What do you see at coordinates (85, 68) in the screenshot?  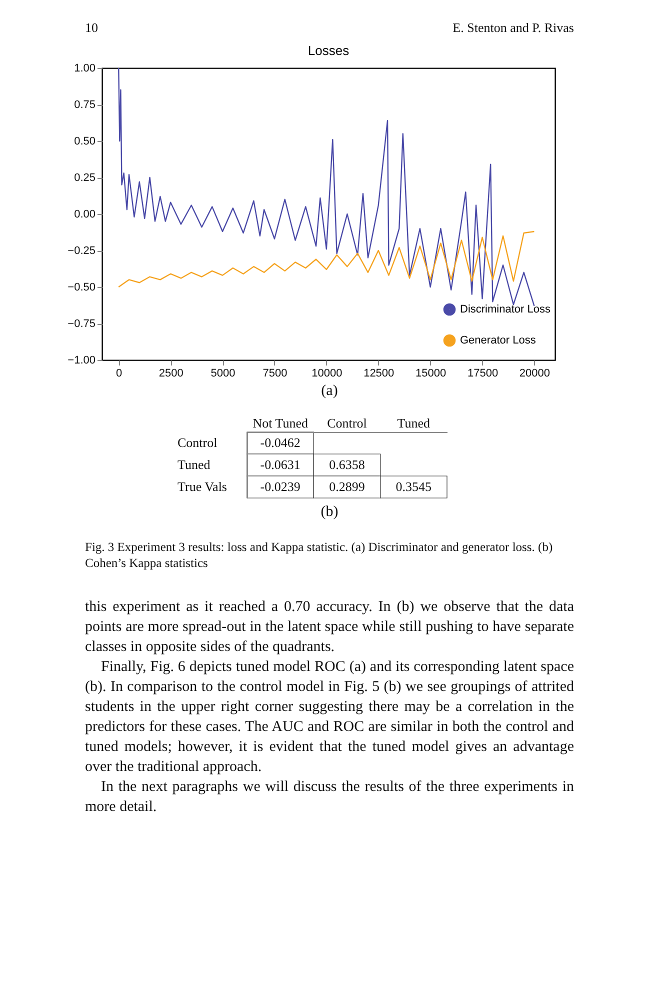 I see `y-tick-label: 1.00` at bounding box center [85, 68].